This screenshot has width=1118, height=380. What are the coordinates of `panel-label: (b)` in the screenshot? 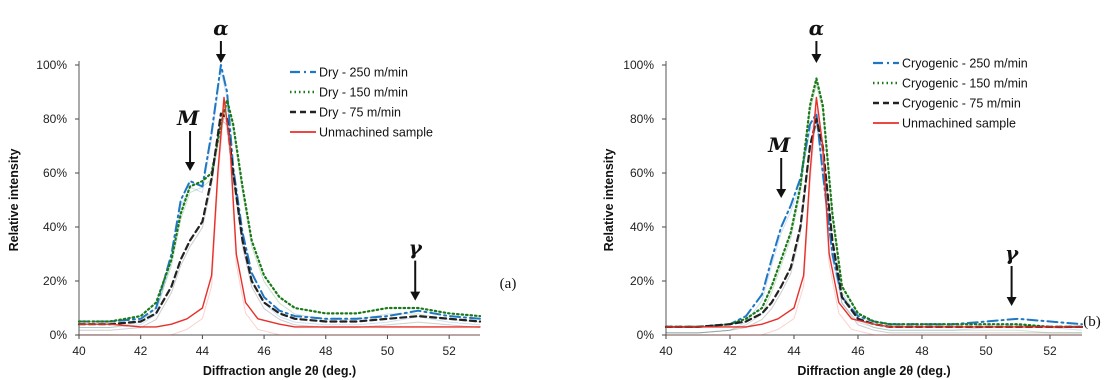 It's located at (1092, 322).